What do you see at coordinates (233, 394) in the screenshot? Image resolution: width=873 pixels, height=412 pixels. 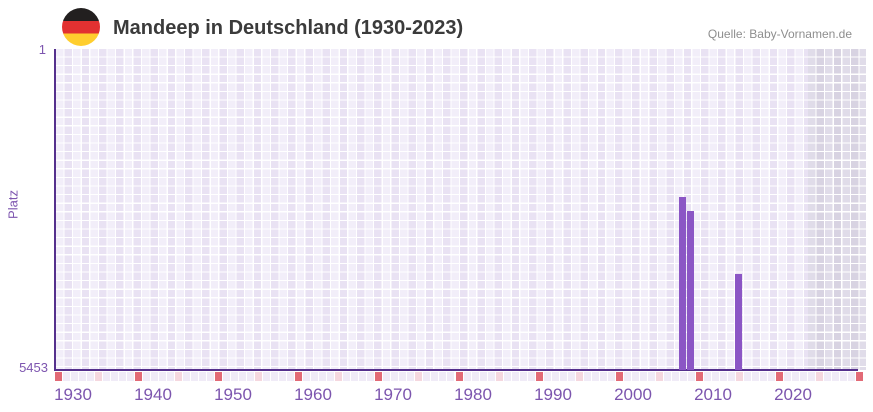 I see `x-tick-label-1950: 1950` at bounding box center [233, 394].